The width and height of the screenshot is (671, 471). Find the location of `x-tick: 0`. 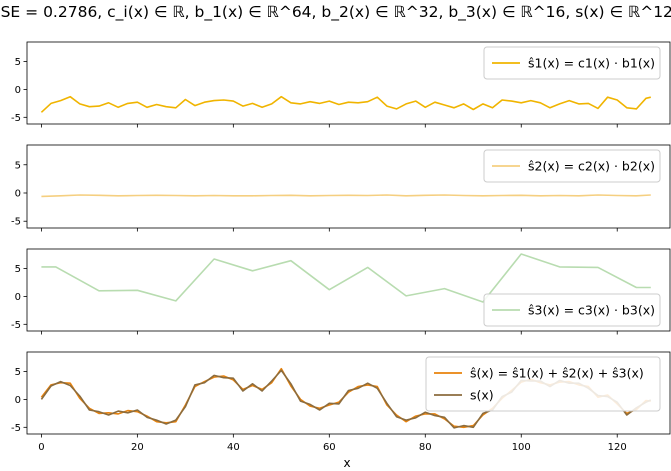

x-tick: 0 is located at coordinates (41, 443).